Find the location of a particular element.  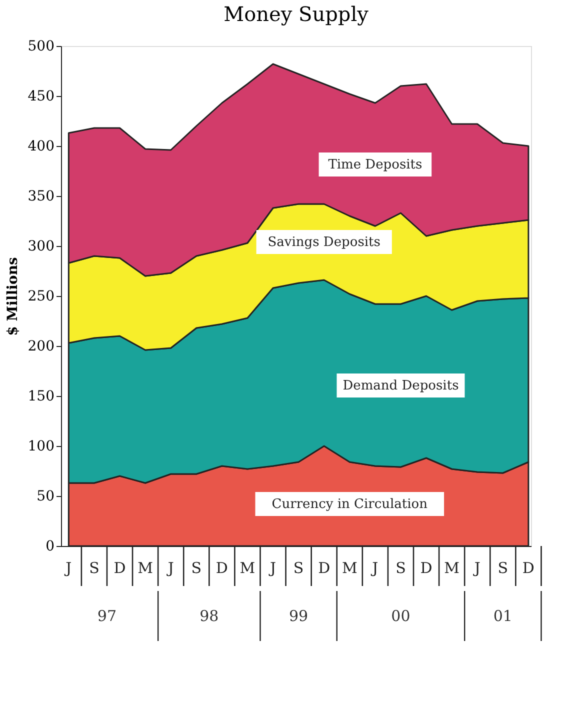

series-label: Demand Deposits is located at coordinates (400, 386).